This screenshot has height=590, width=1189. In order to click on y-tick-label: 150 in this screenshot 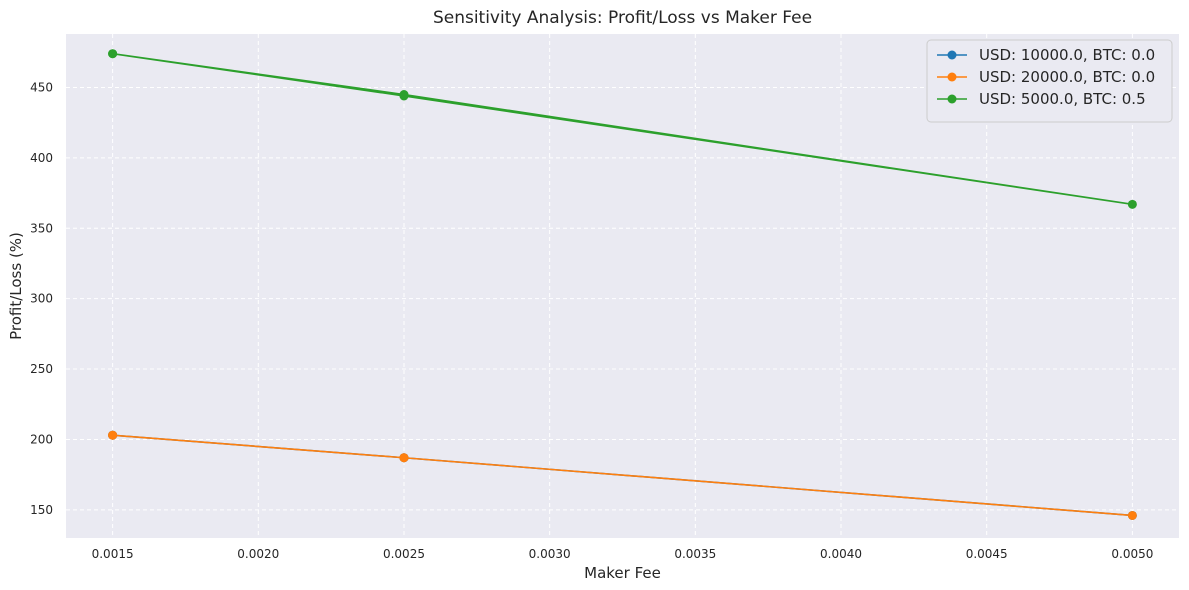, I will do `click(41, 510)`.